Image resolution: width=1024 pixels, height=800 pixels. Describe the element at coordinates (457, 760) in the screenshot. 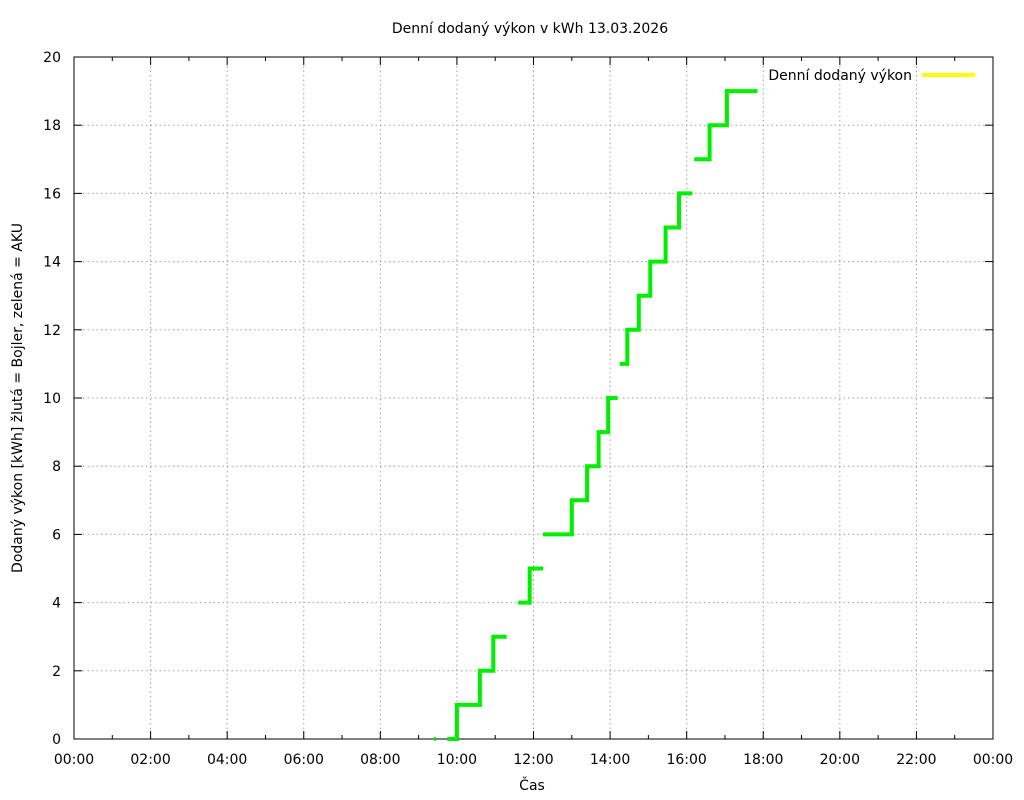

I see `x-tick-label: 10:00` at that location.